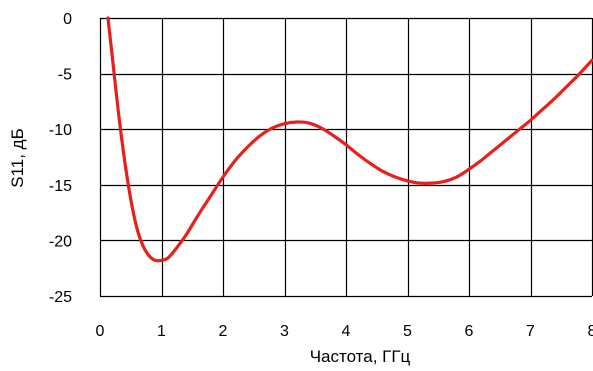  I want to click on x-tick-label: 8, so click(590, 331).